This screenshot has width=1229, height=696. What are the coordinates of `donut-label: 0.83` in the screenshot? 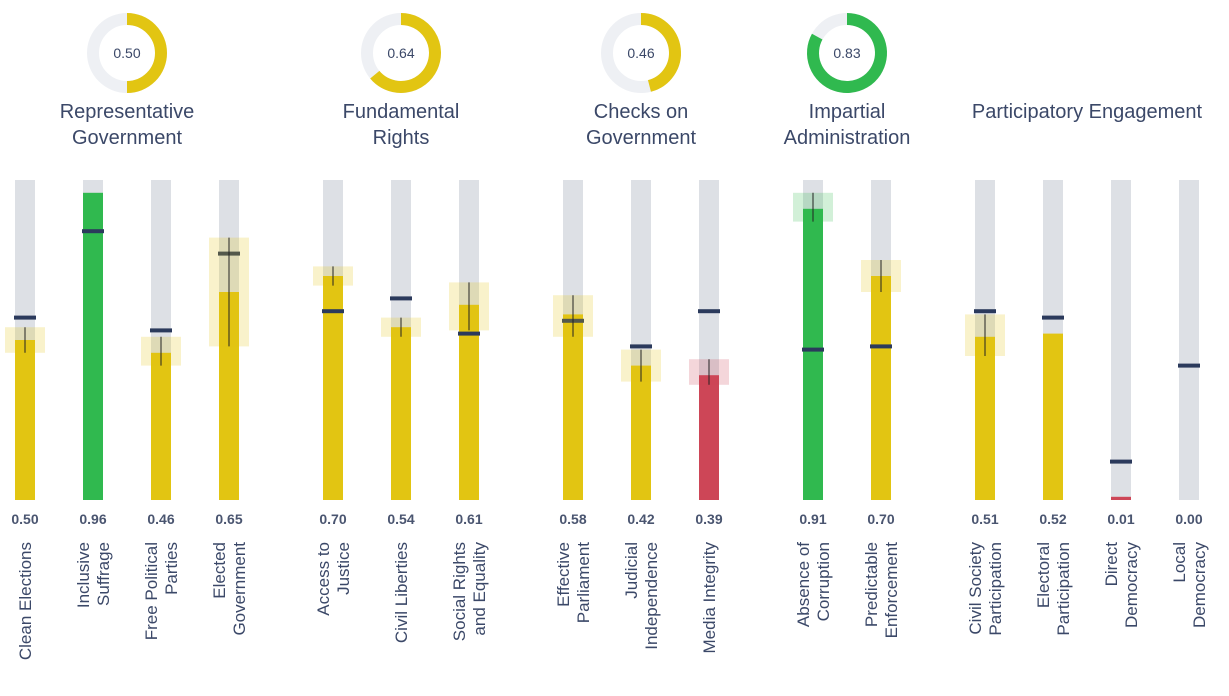 It's located at (846, 53).